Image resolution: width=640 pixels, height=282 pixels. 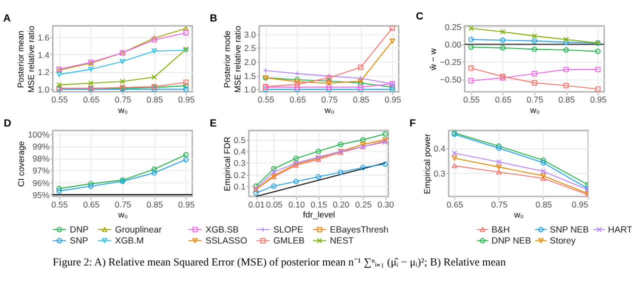 I want to click on y-tick-label: 100%, so click(x=39, y=134).